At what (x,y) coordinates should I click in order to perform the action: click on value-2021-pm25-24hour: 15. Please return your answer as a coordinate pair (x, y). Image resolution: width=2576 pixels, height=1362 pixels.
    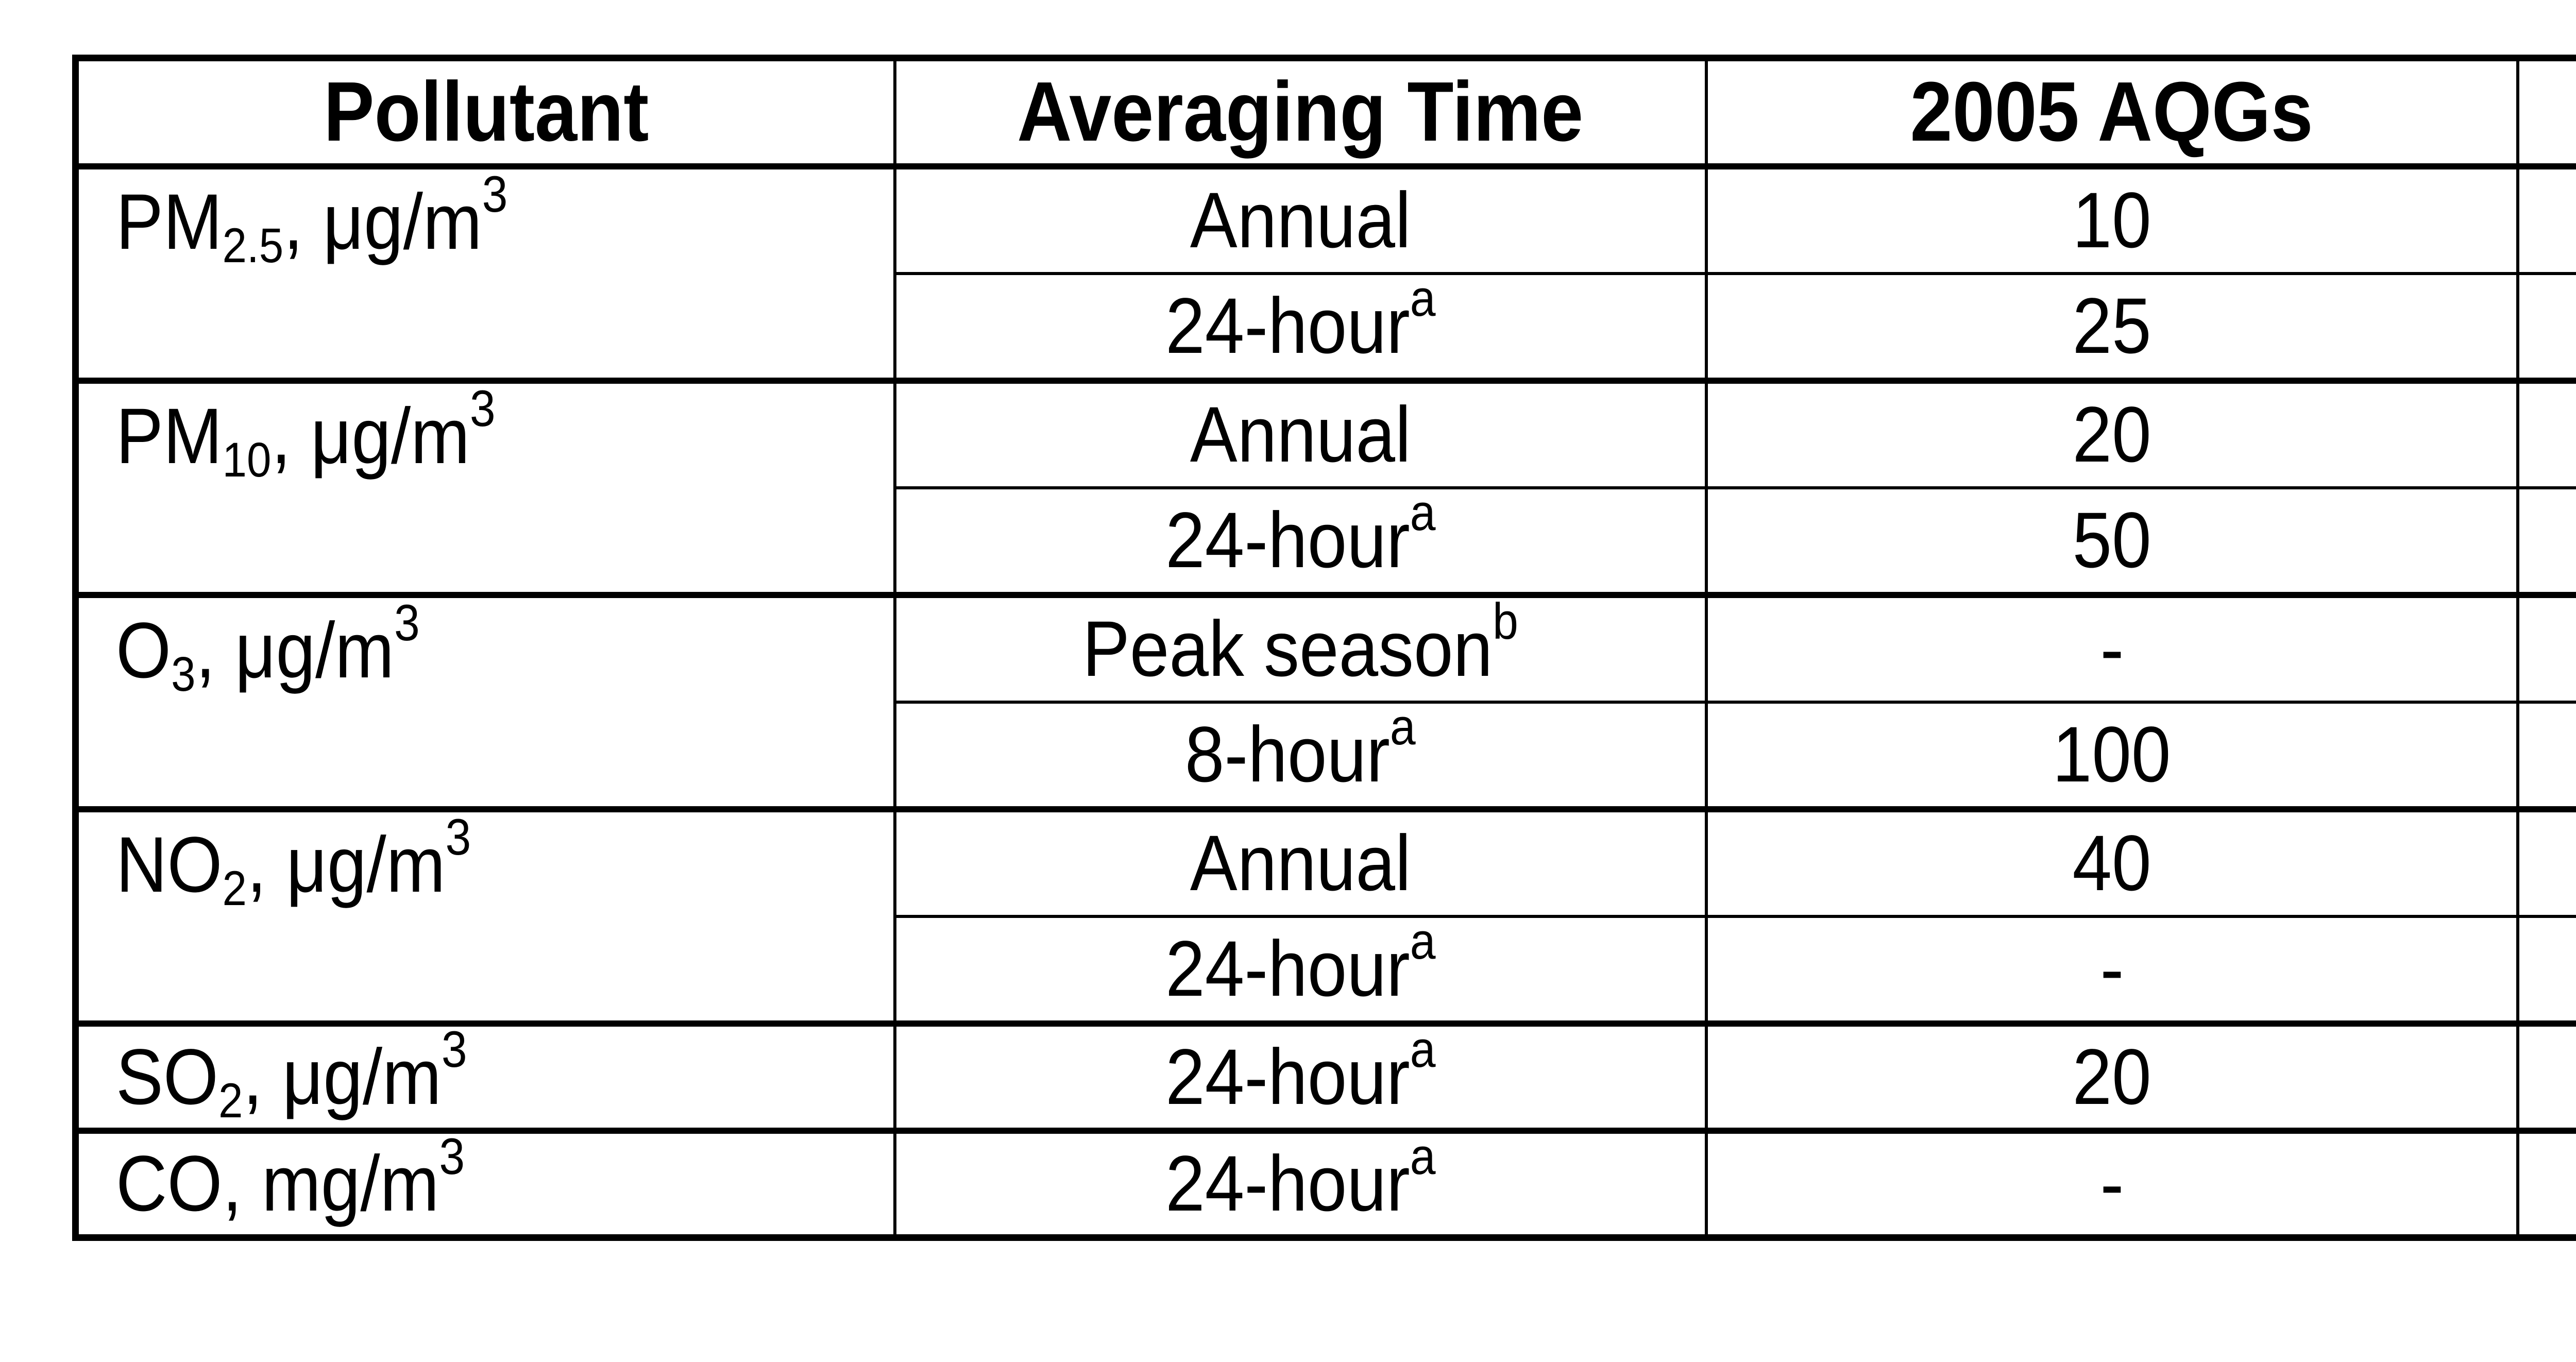
    Looking at the image, I should click on (2546, 326).